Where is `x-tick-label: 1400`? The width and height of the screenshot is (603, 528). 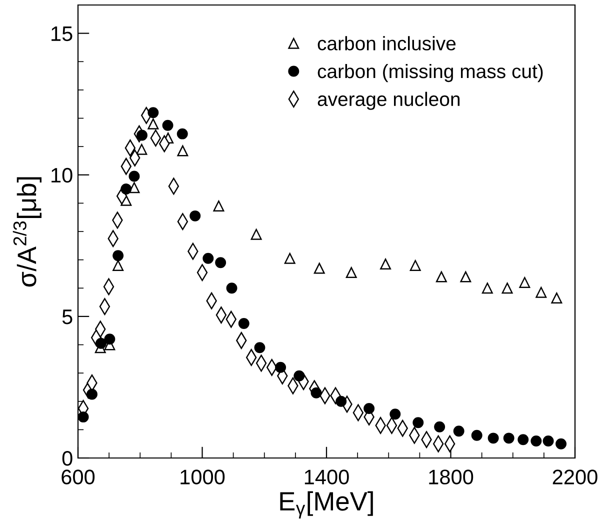
x-tick-label: 1400 is located at coordinates (326, 477).